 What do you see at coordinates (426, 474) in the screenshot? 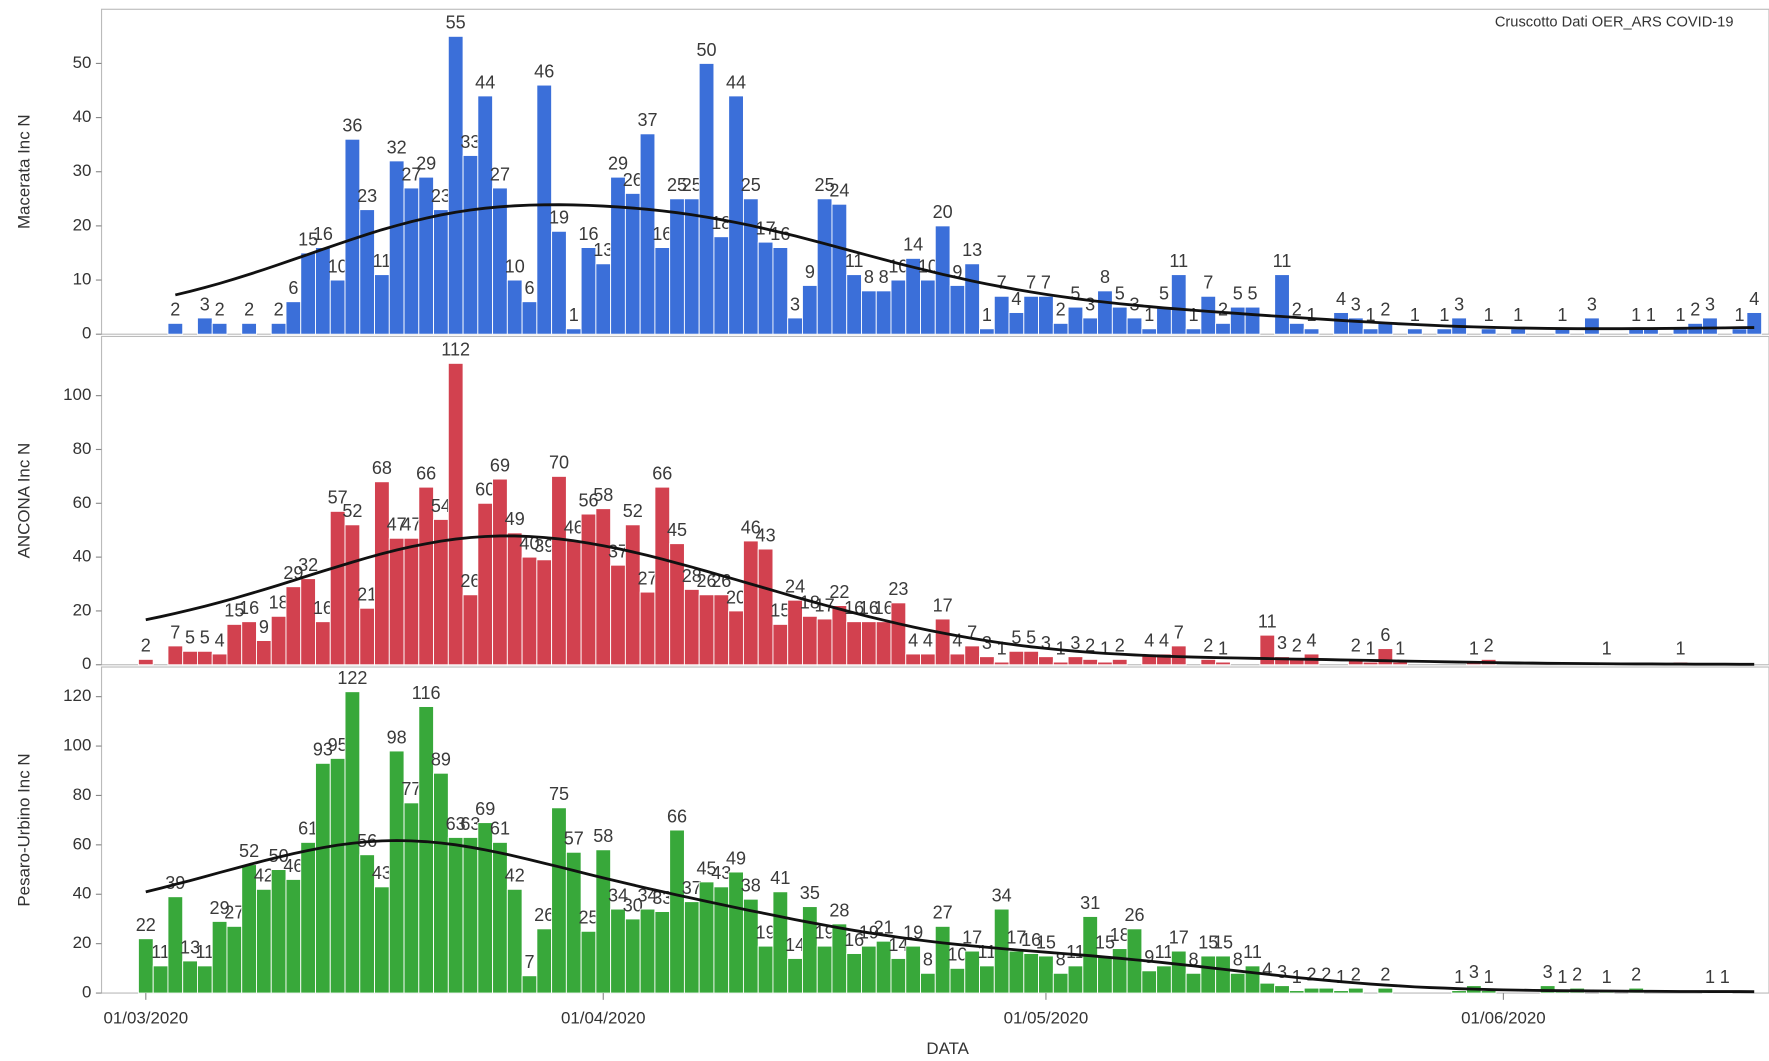
I see `data-label: 66` at bounding box center [426, 474].